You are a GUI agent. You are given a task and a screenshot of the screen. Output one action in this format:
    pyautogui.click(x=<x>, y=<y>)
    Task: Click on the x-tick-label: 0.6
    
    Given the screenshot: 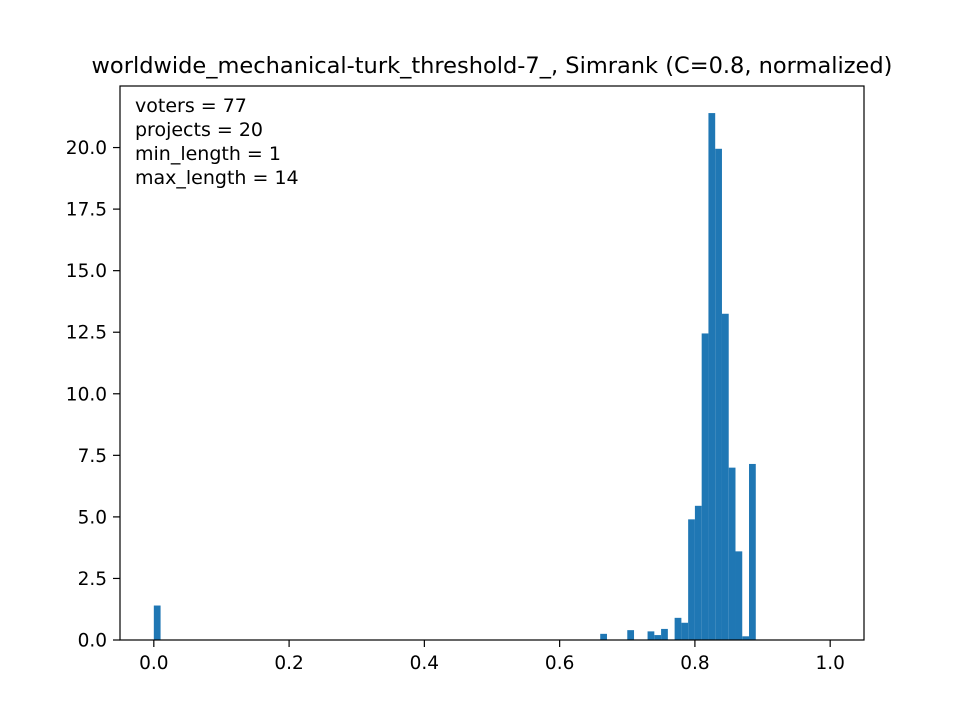 What is the action you would take?
    pyautogui.click(x=559, y=663)
    